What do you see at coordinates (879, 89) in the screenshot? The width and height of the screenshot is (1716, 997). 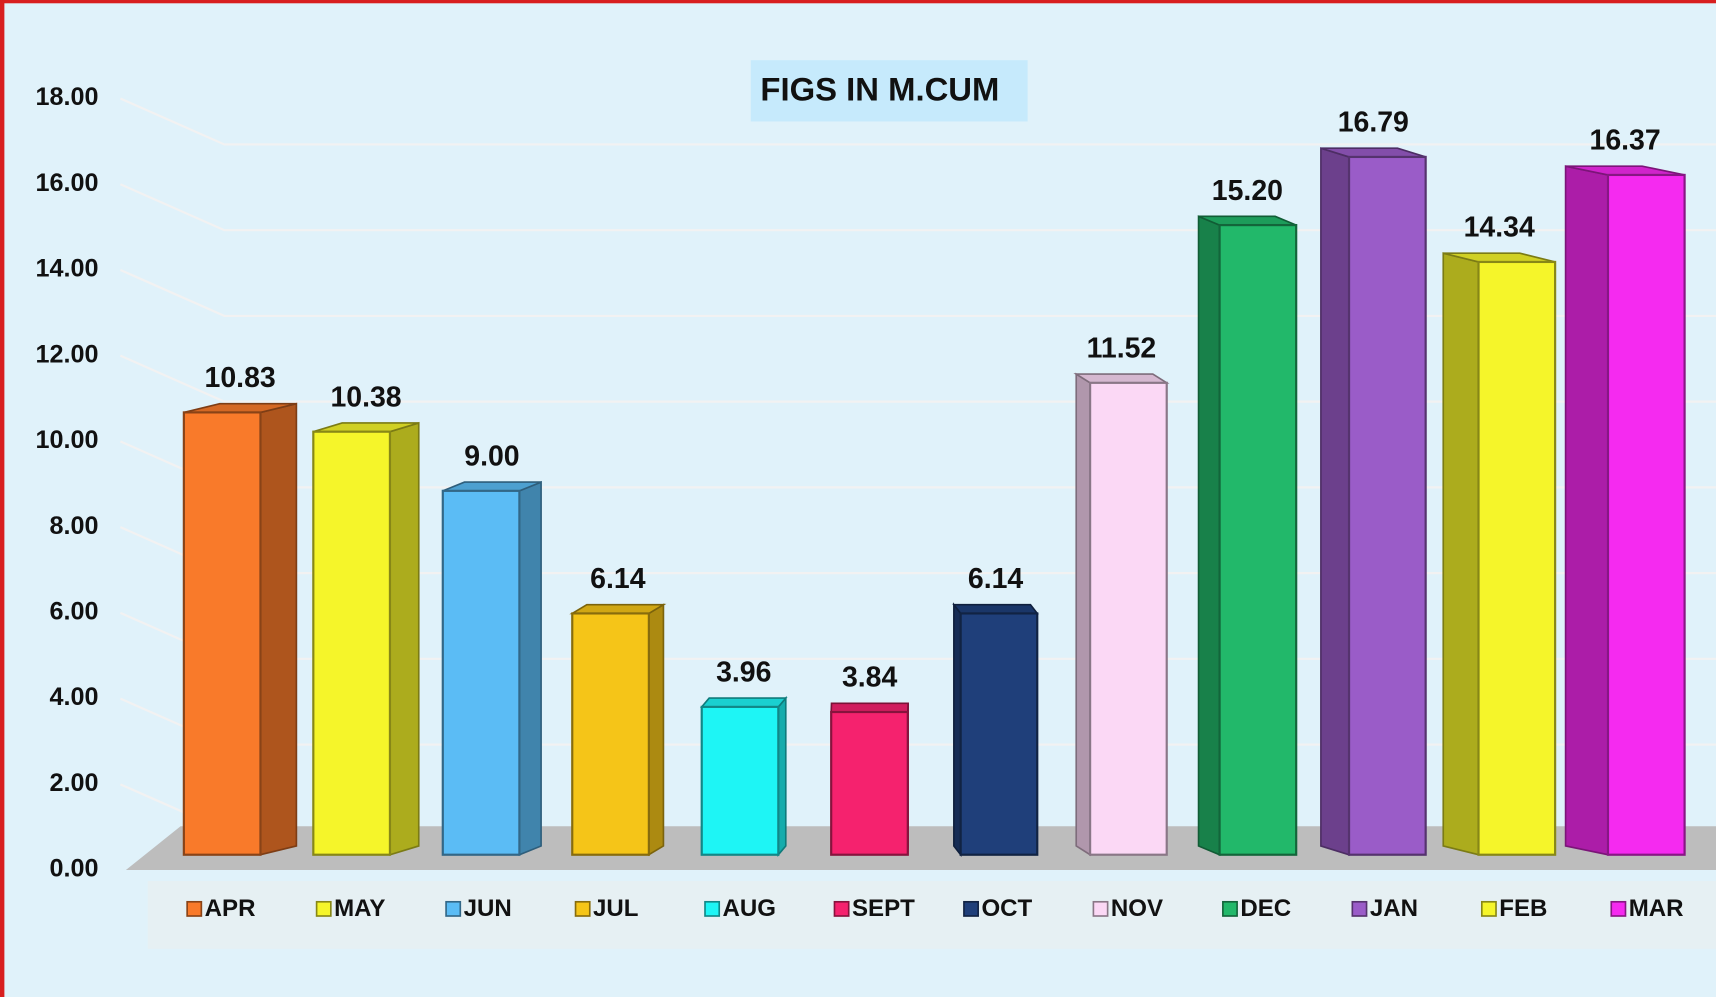 I see `chart-title: FIGS IN M.CUM` at bounding box center [879, 89].